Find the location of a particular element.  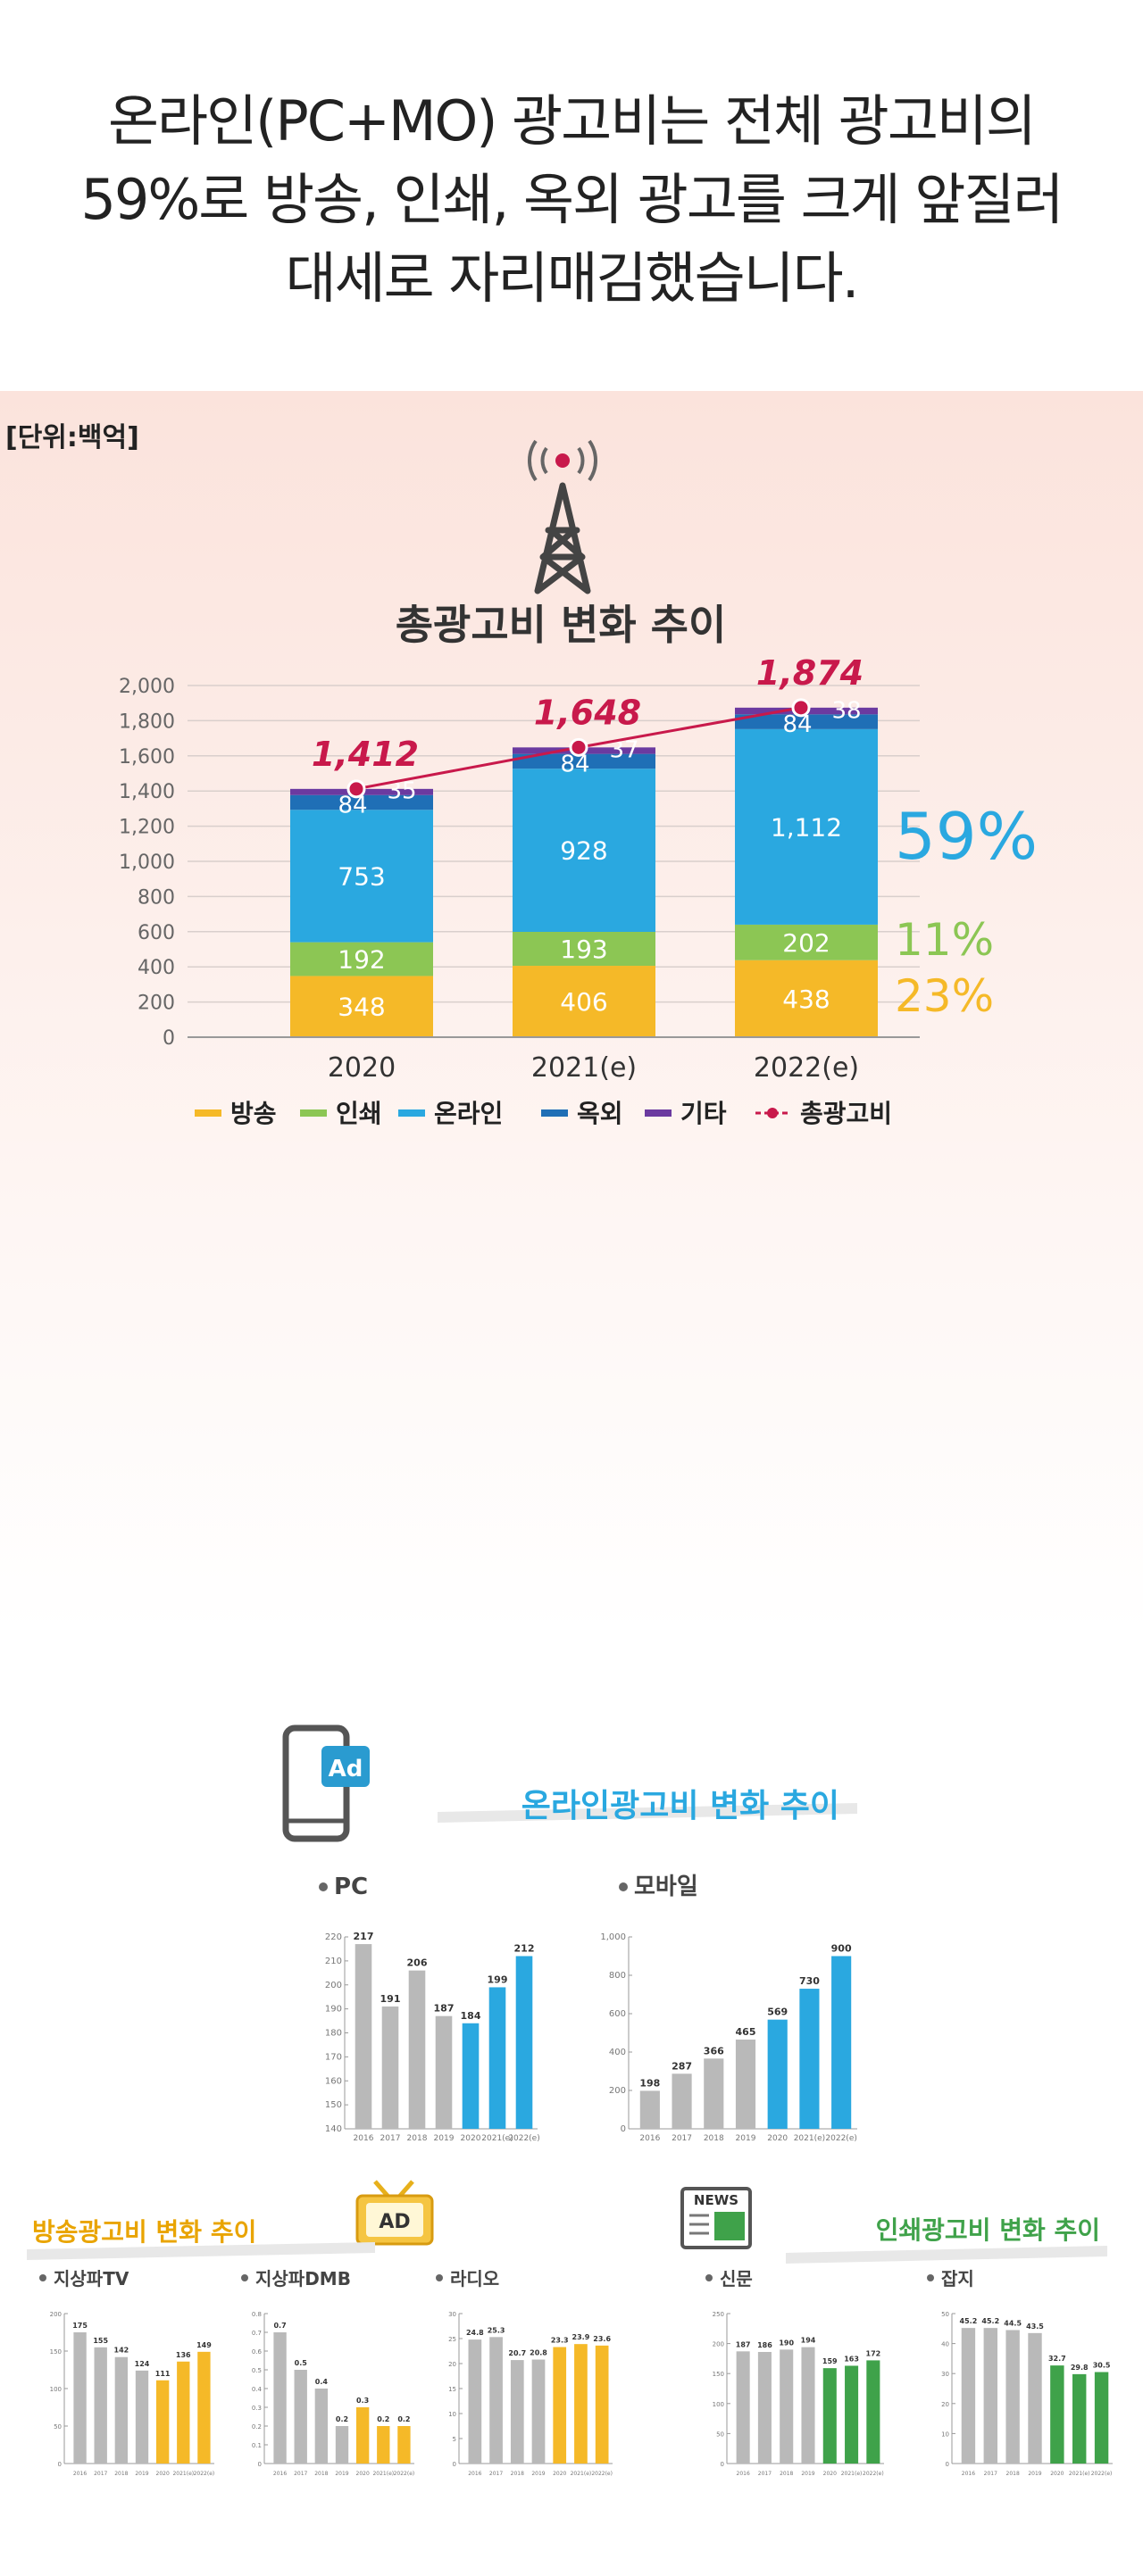

data-label-print: 192 is located at coordinates (361, 960).